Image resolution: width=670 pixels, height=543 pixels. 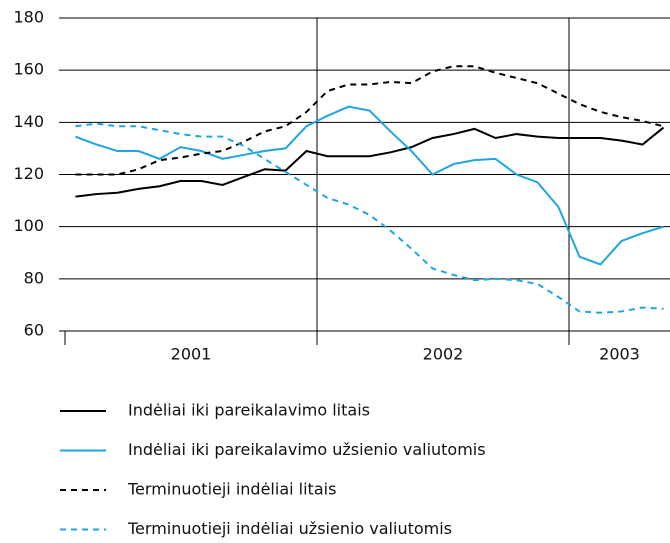 I want to click on y-tick-label: 180, so click(x=28, y=17).